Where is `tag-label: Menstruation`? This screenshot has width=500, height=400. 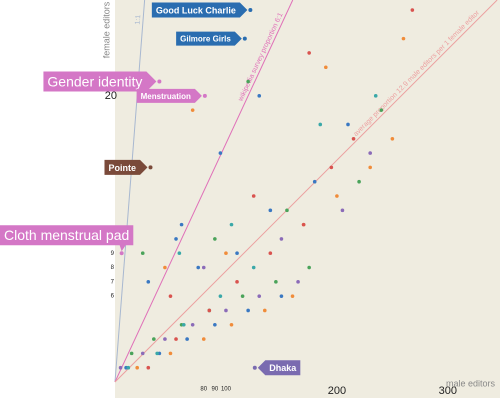
tag-label: Menstruation is located at coordinates (166, 96).